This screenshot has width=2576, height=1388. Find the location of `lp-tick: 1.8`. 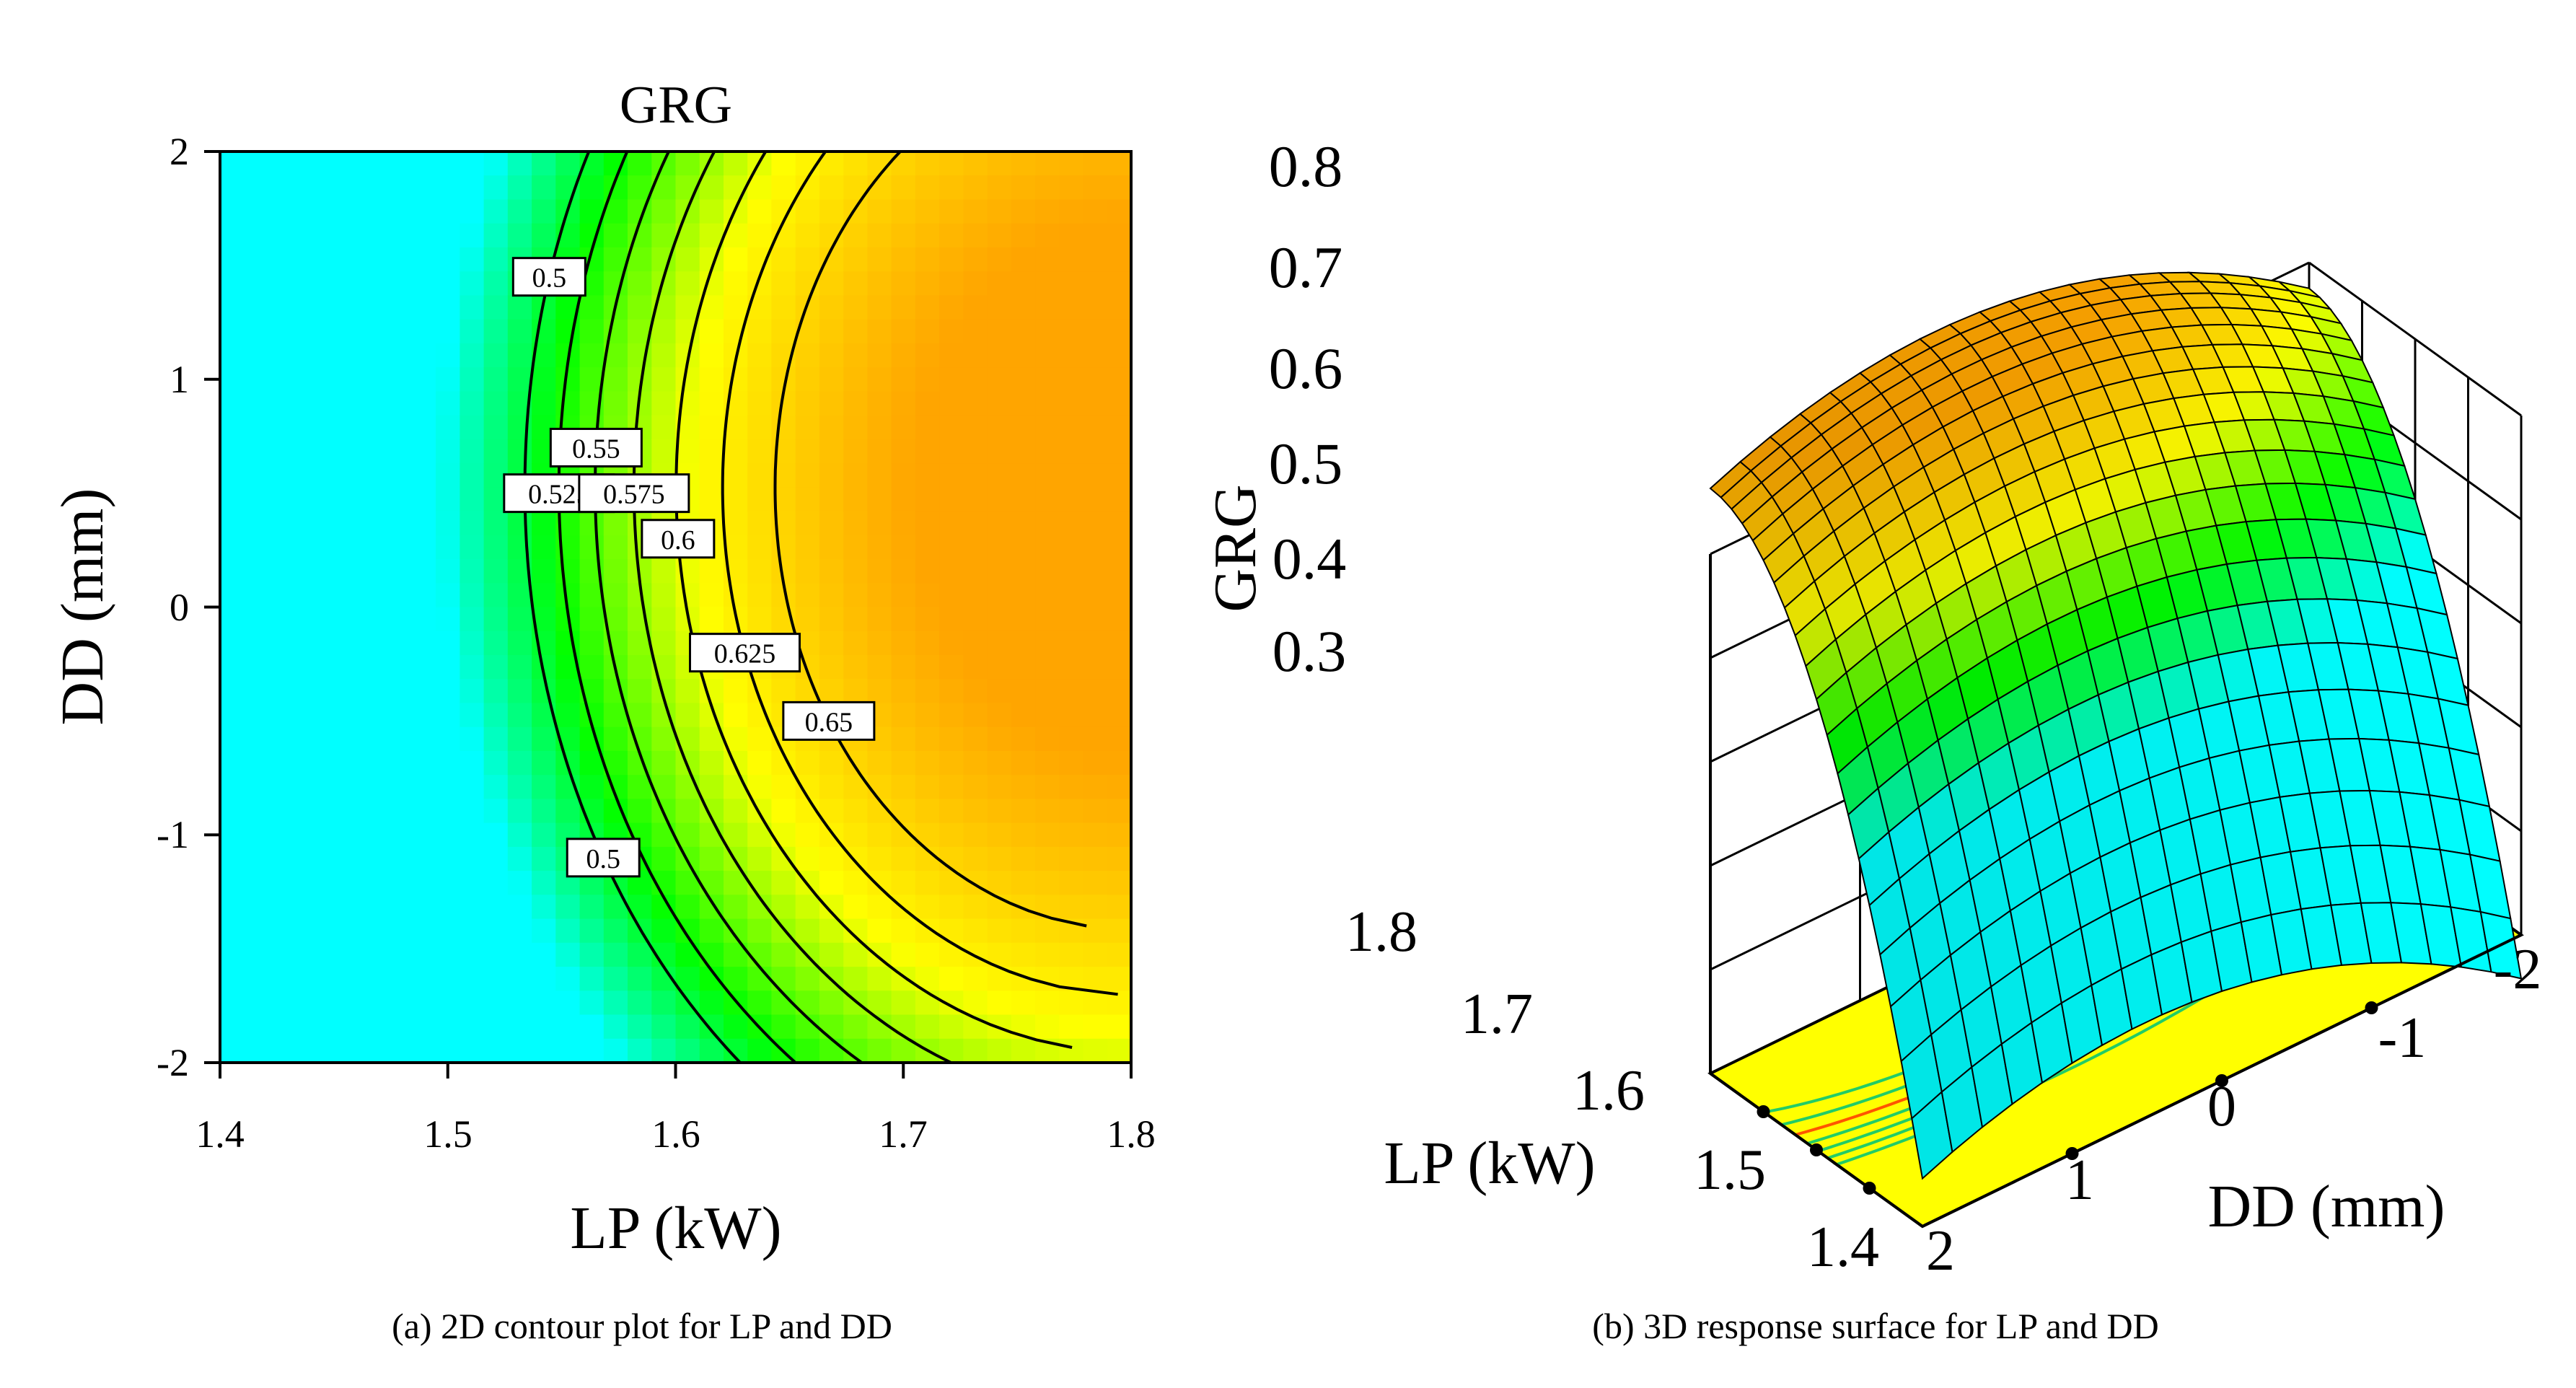

lp-tick: 1.8 is located at coordinates (1381, 932).